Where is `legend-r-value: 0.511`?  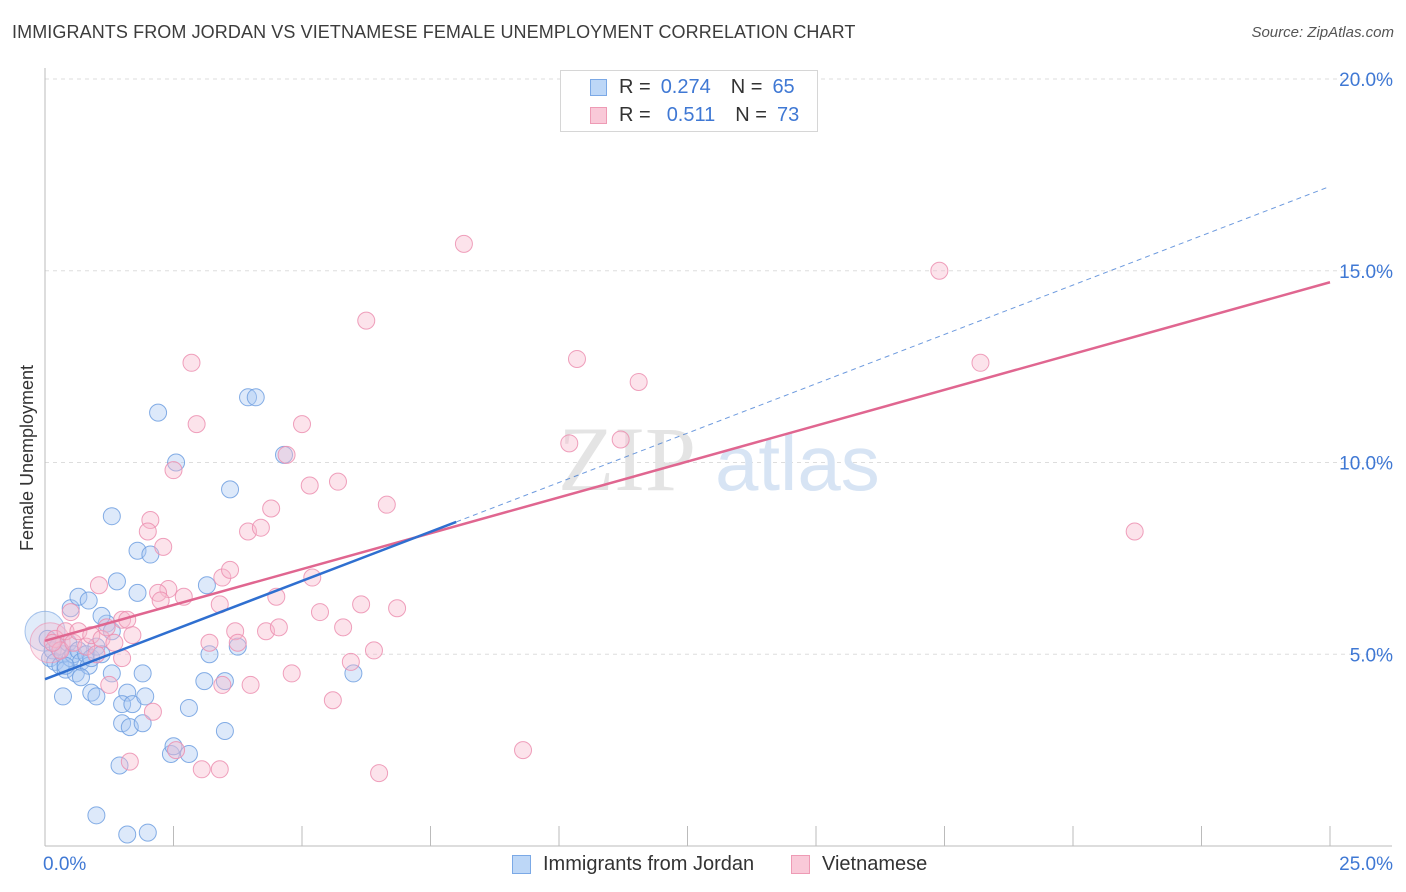 legend-r-value: 0.511 is located at coordinates (691, 114).